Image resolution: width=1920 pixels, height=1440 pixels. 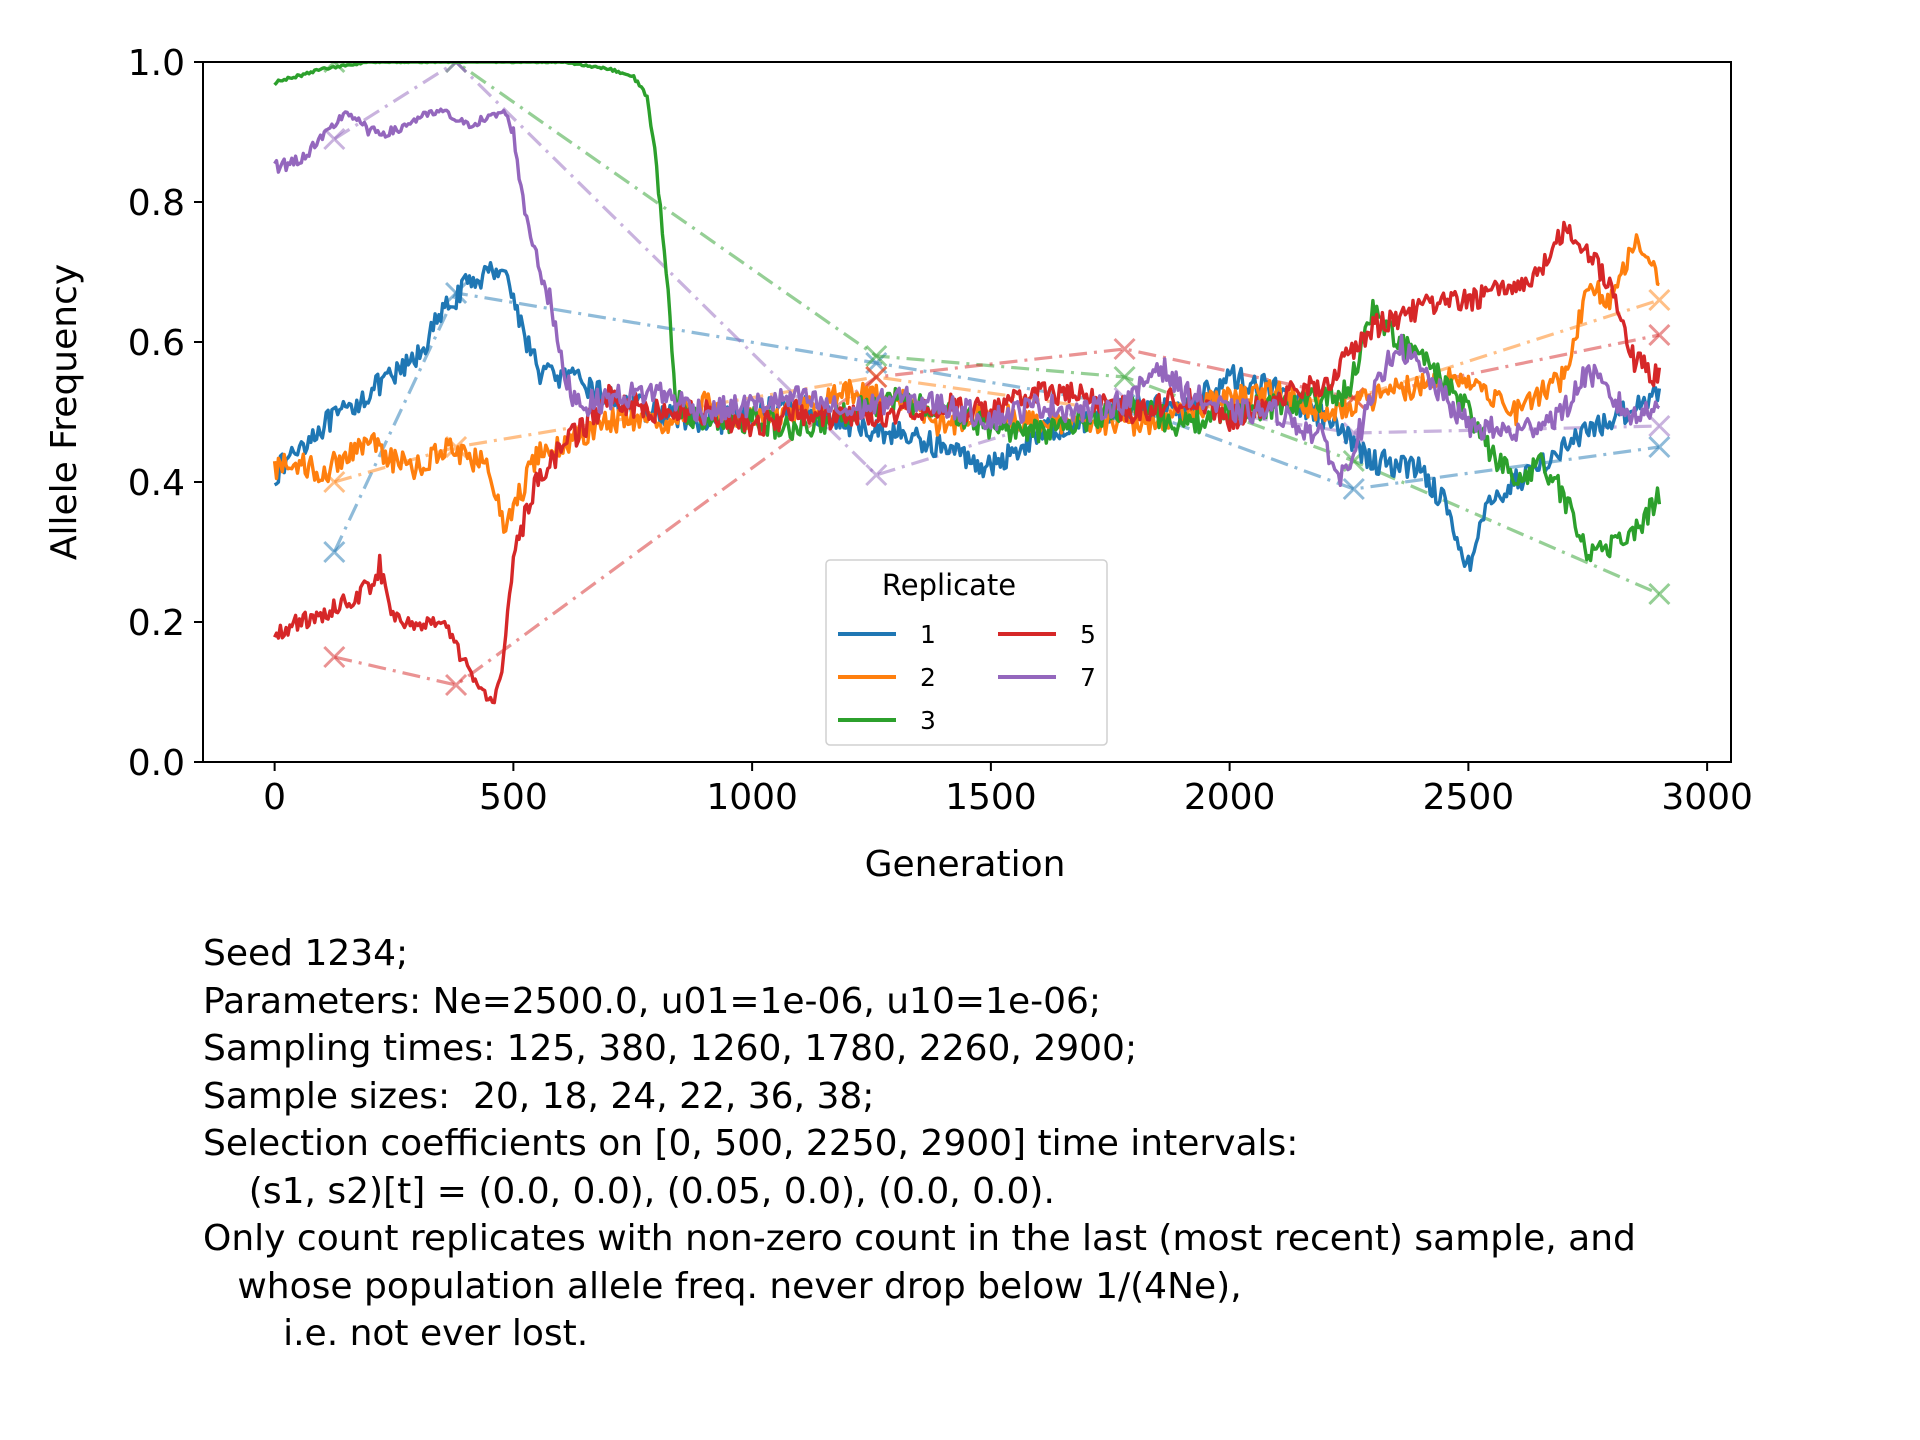 I want to click on x-tick-label: 3000, so click(x=1707, y=797).